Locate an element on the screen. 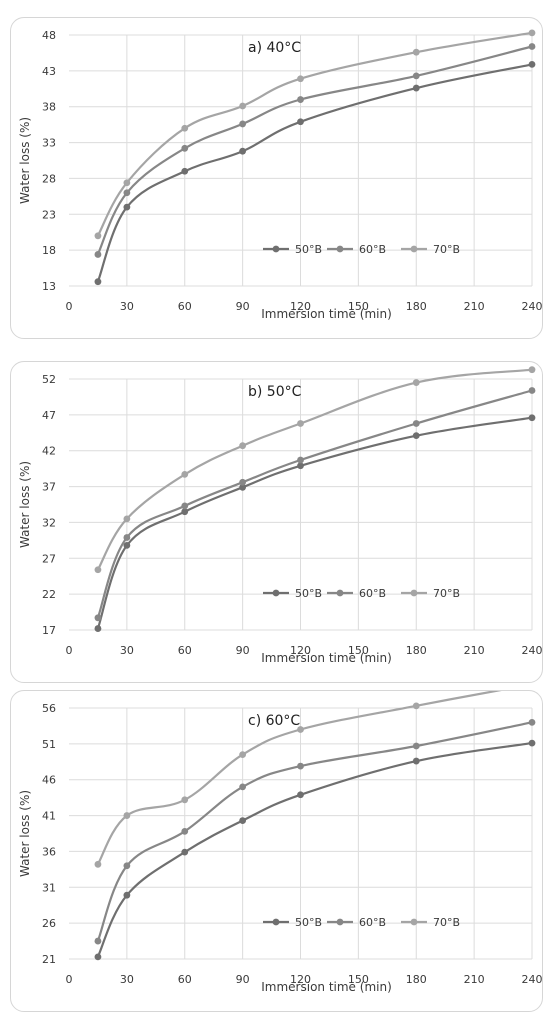 This screenshot has width=543, height=1017. y-tick-label: 43 is located at coordinates (49, 71).